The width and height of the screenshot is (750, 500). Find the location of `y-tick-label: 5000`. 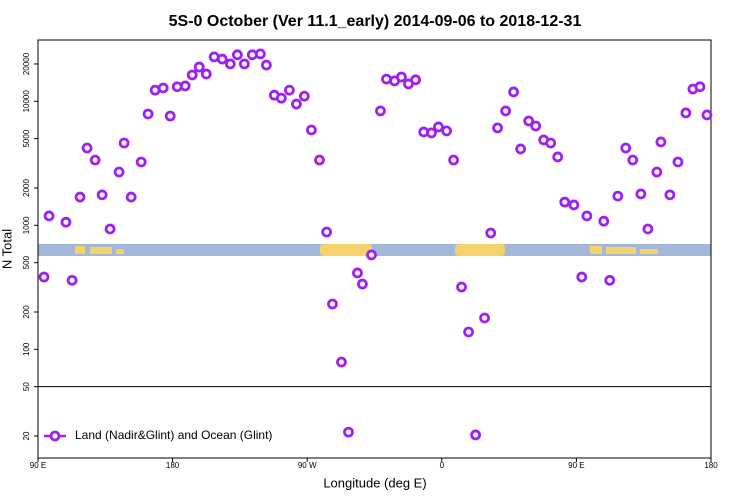

y-tick-label: 5000 is located at coordinates (26, 138).